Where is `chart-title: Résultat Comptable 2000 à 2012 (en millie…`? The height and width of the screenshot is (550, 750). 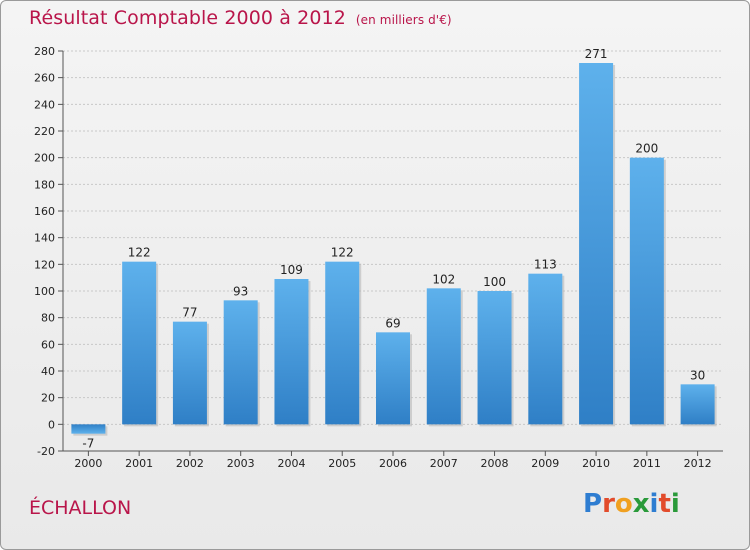
chart-title: Résultat Comptable 2000 à 2012 (en millie… is located at coordinates (240, 18).